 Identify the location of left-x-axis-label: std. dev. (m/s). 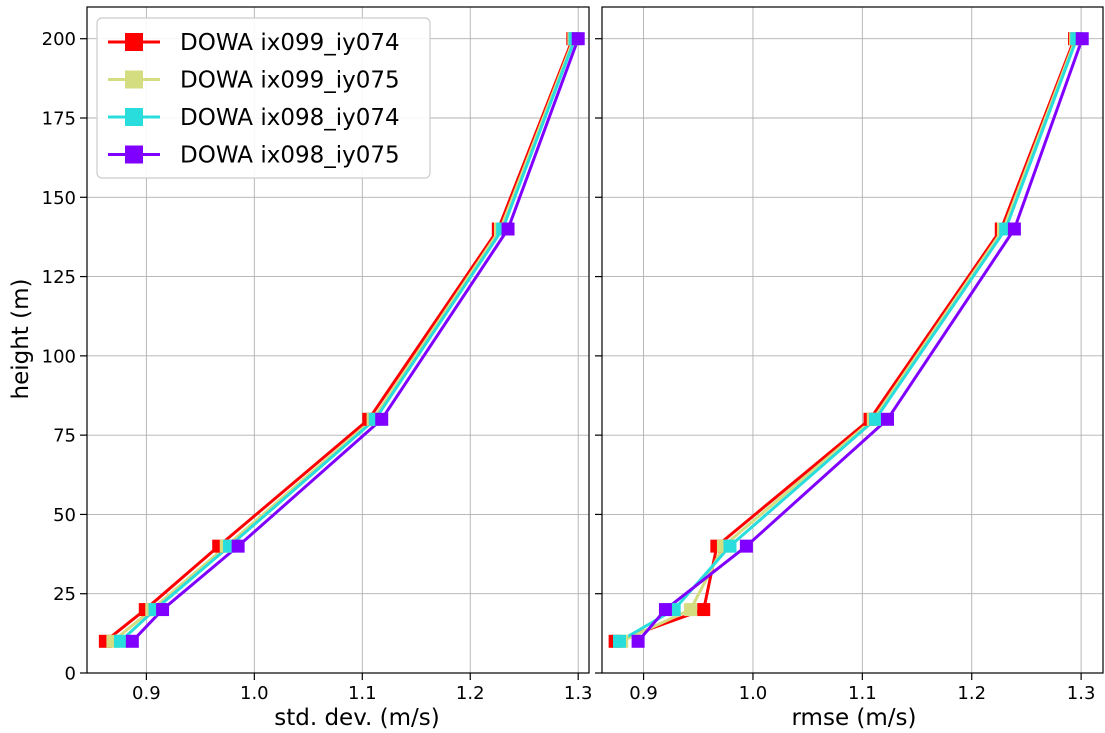
(357, 718).